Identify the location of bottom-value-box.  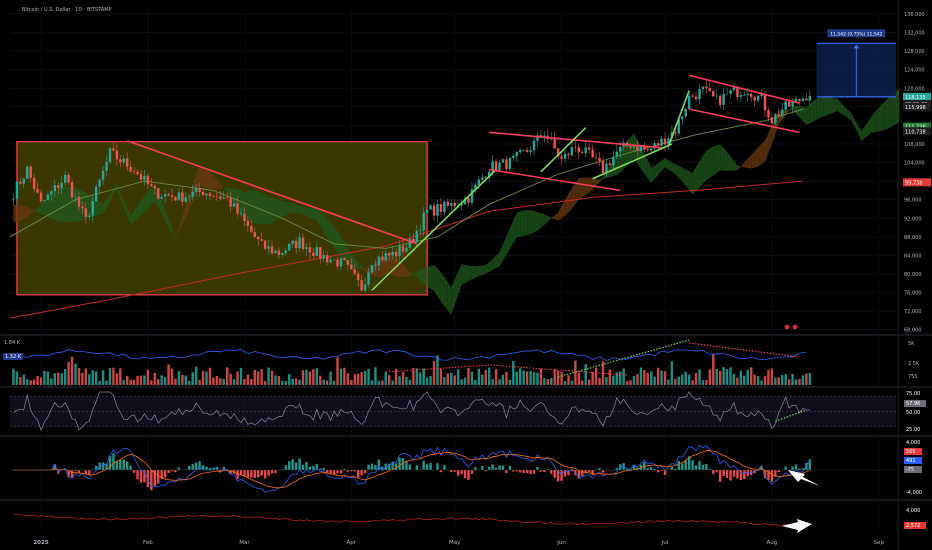
(915, 525).